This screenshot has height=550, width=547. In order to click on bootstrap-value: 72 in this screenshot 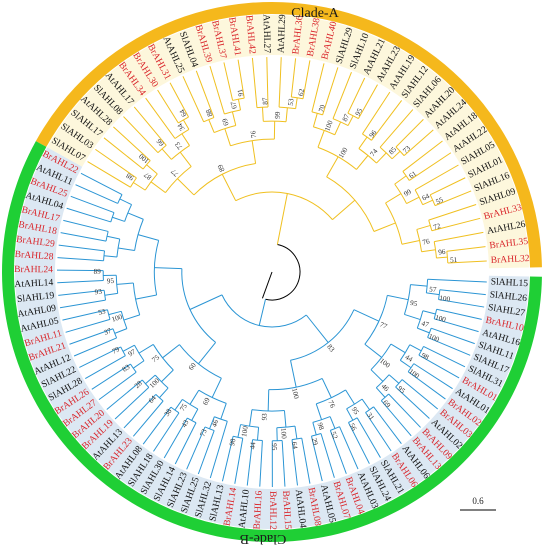, I will do `click(437, 227)`.